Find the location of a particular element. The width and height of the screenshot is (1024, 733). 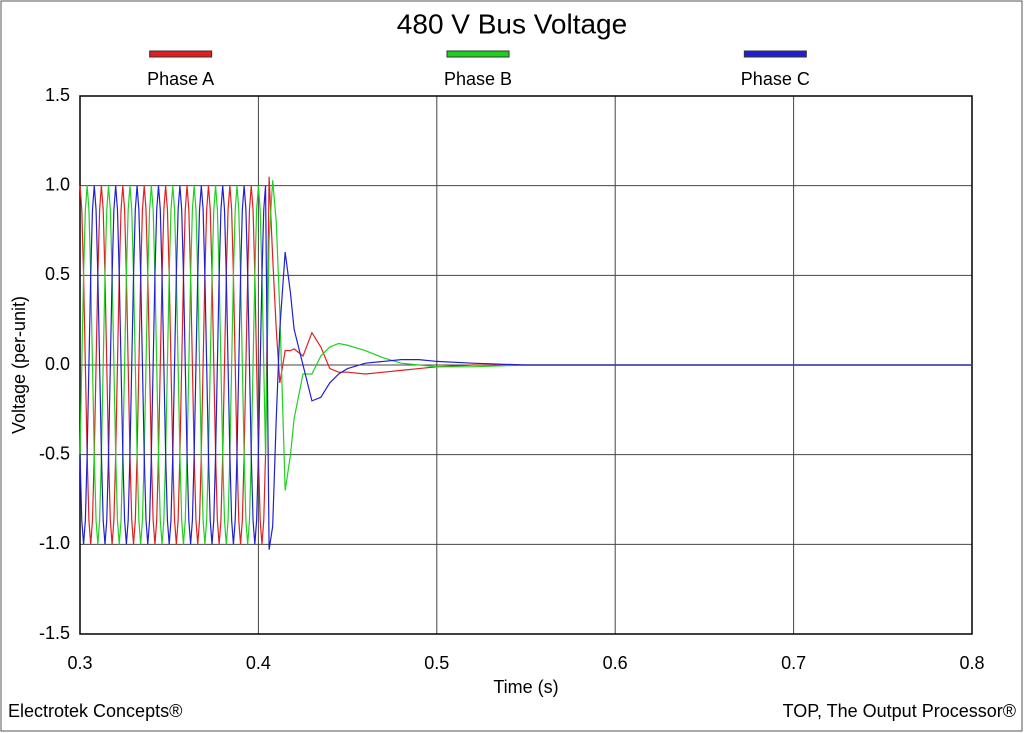

y-tick-label: -0.5 is located at coordinates (54, 453).